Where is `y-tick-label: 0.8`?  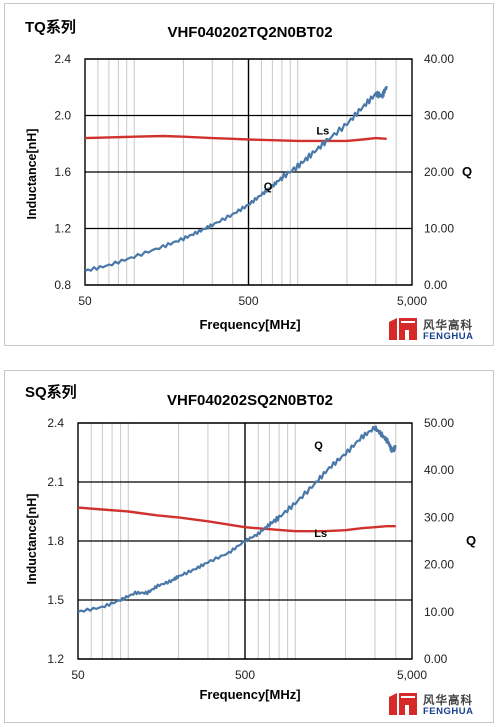 y-tick-label: 0.8 is located at coordinates (62, 285).